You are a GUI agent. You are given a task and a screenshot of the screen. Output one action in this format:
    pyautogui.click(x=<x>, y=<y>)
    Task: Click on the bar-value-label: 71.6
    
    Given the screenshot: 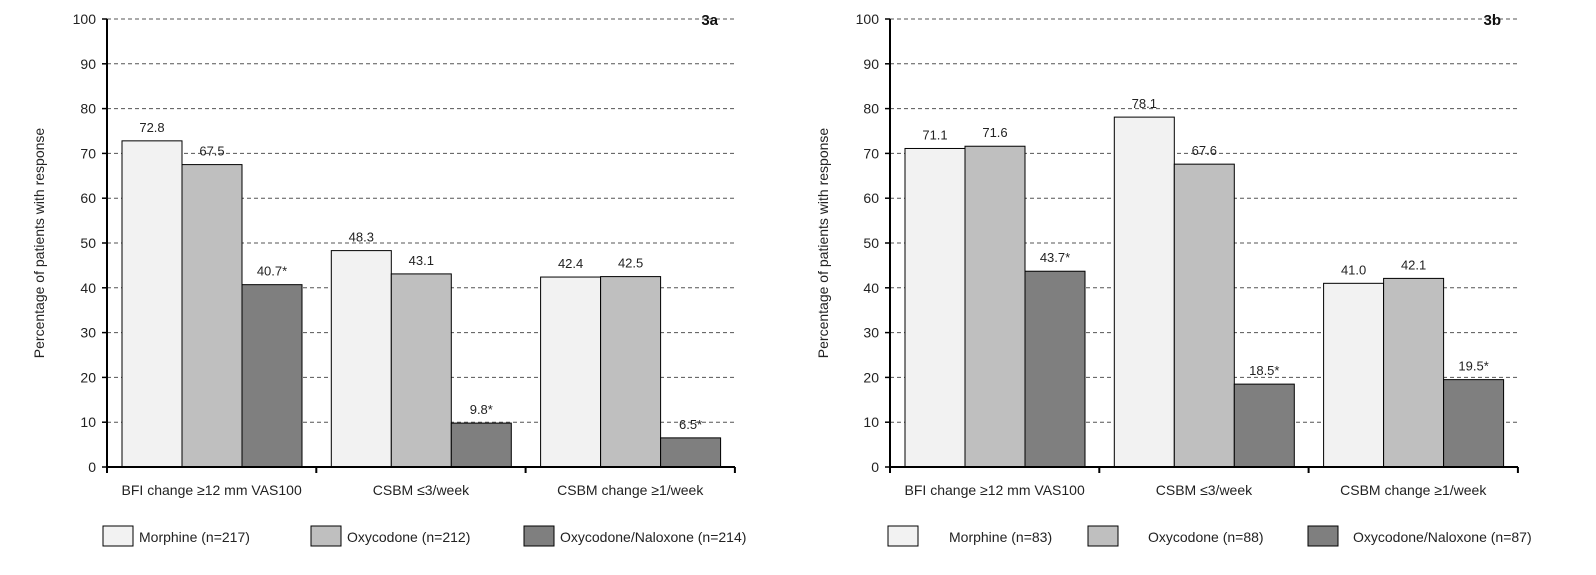 What is the action you would take?
    pyautogui.click(x=994, y=132)
    